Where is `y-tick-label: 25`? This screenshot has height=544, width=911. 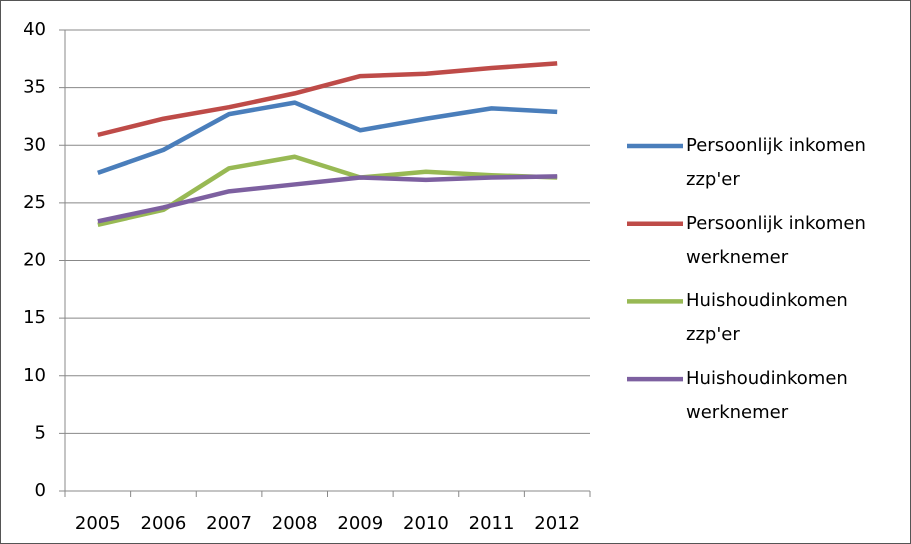
y-tick-label: 25 is located at coordinates (34, 202).